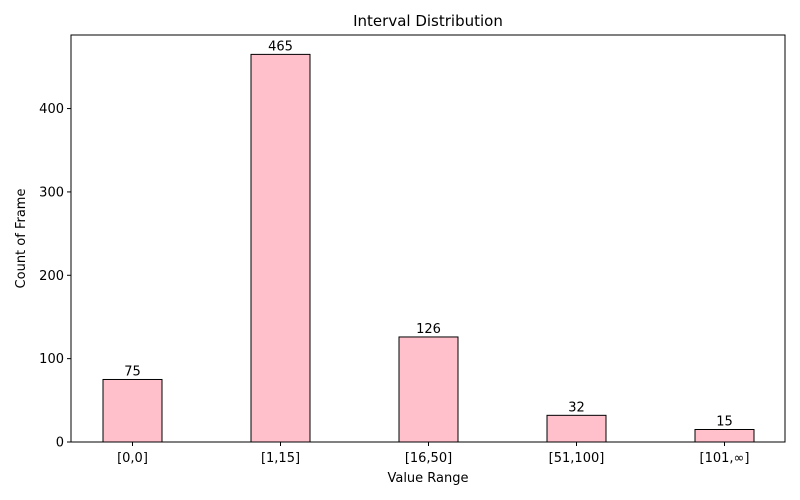  Describe the element at coordinates (51, 359) in the screenshot. I see `y-tick-label-1: 100` at that location.